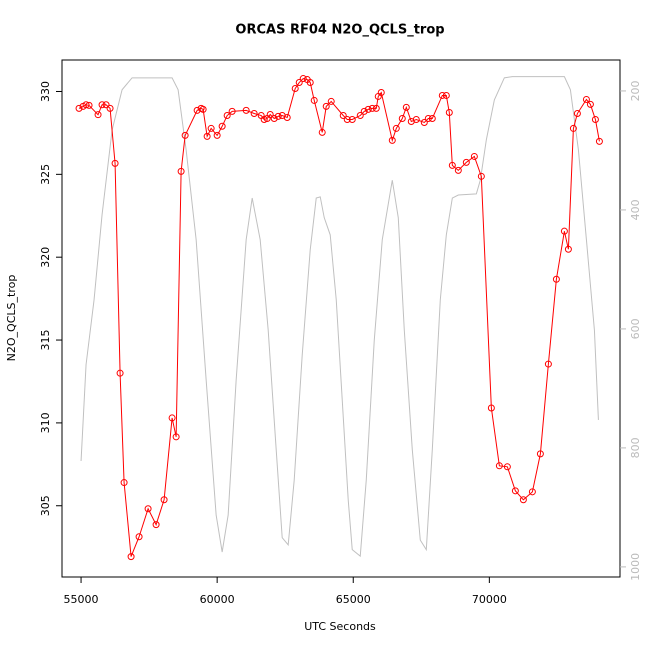 The image size is (650, 650). I want to click on x-tick-label: 60000, so click(217, 599).